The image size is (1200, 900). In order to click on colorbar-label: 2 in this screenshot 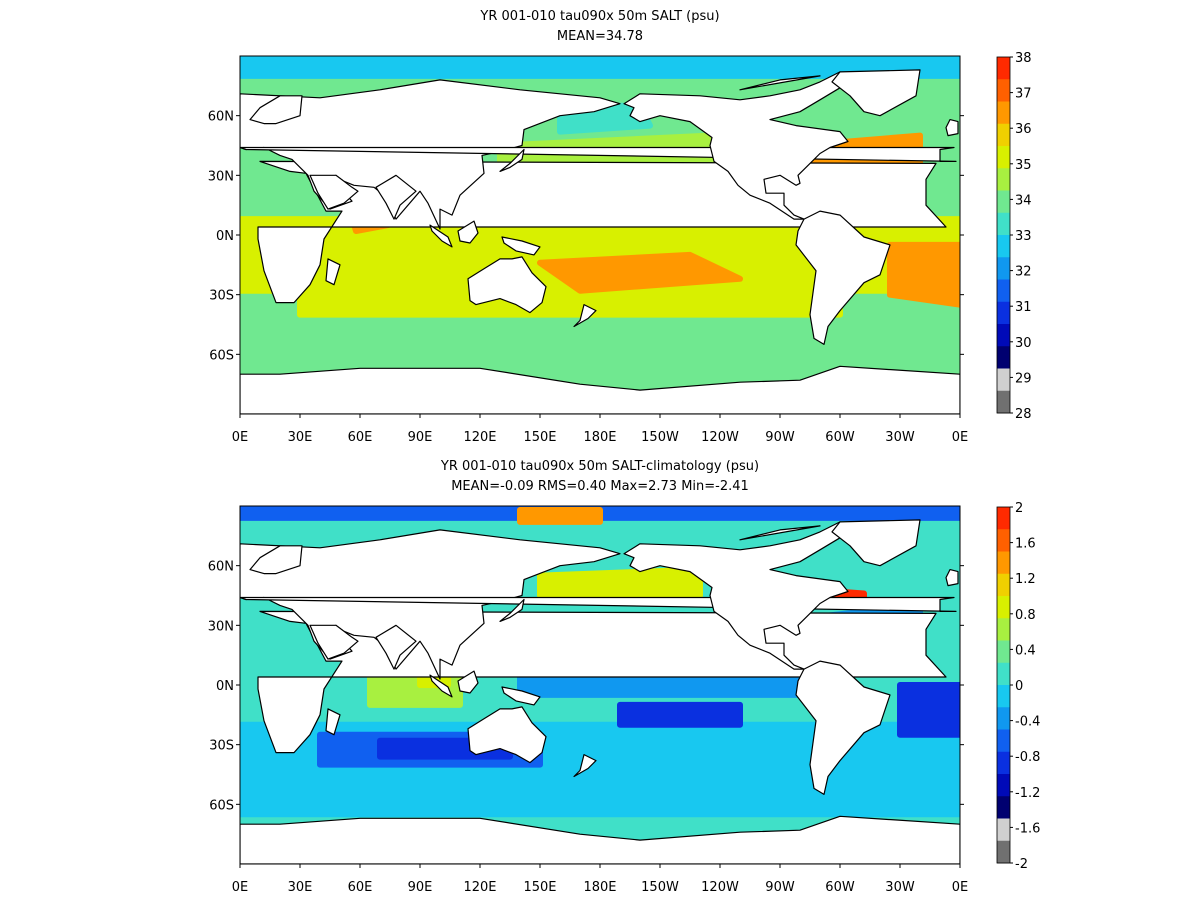, I will do `click(1019, 508)`.